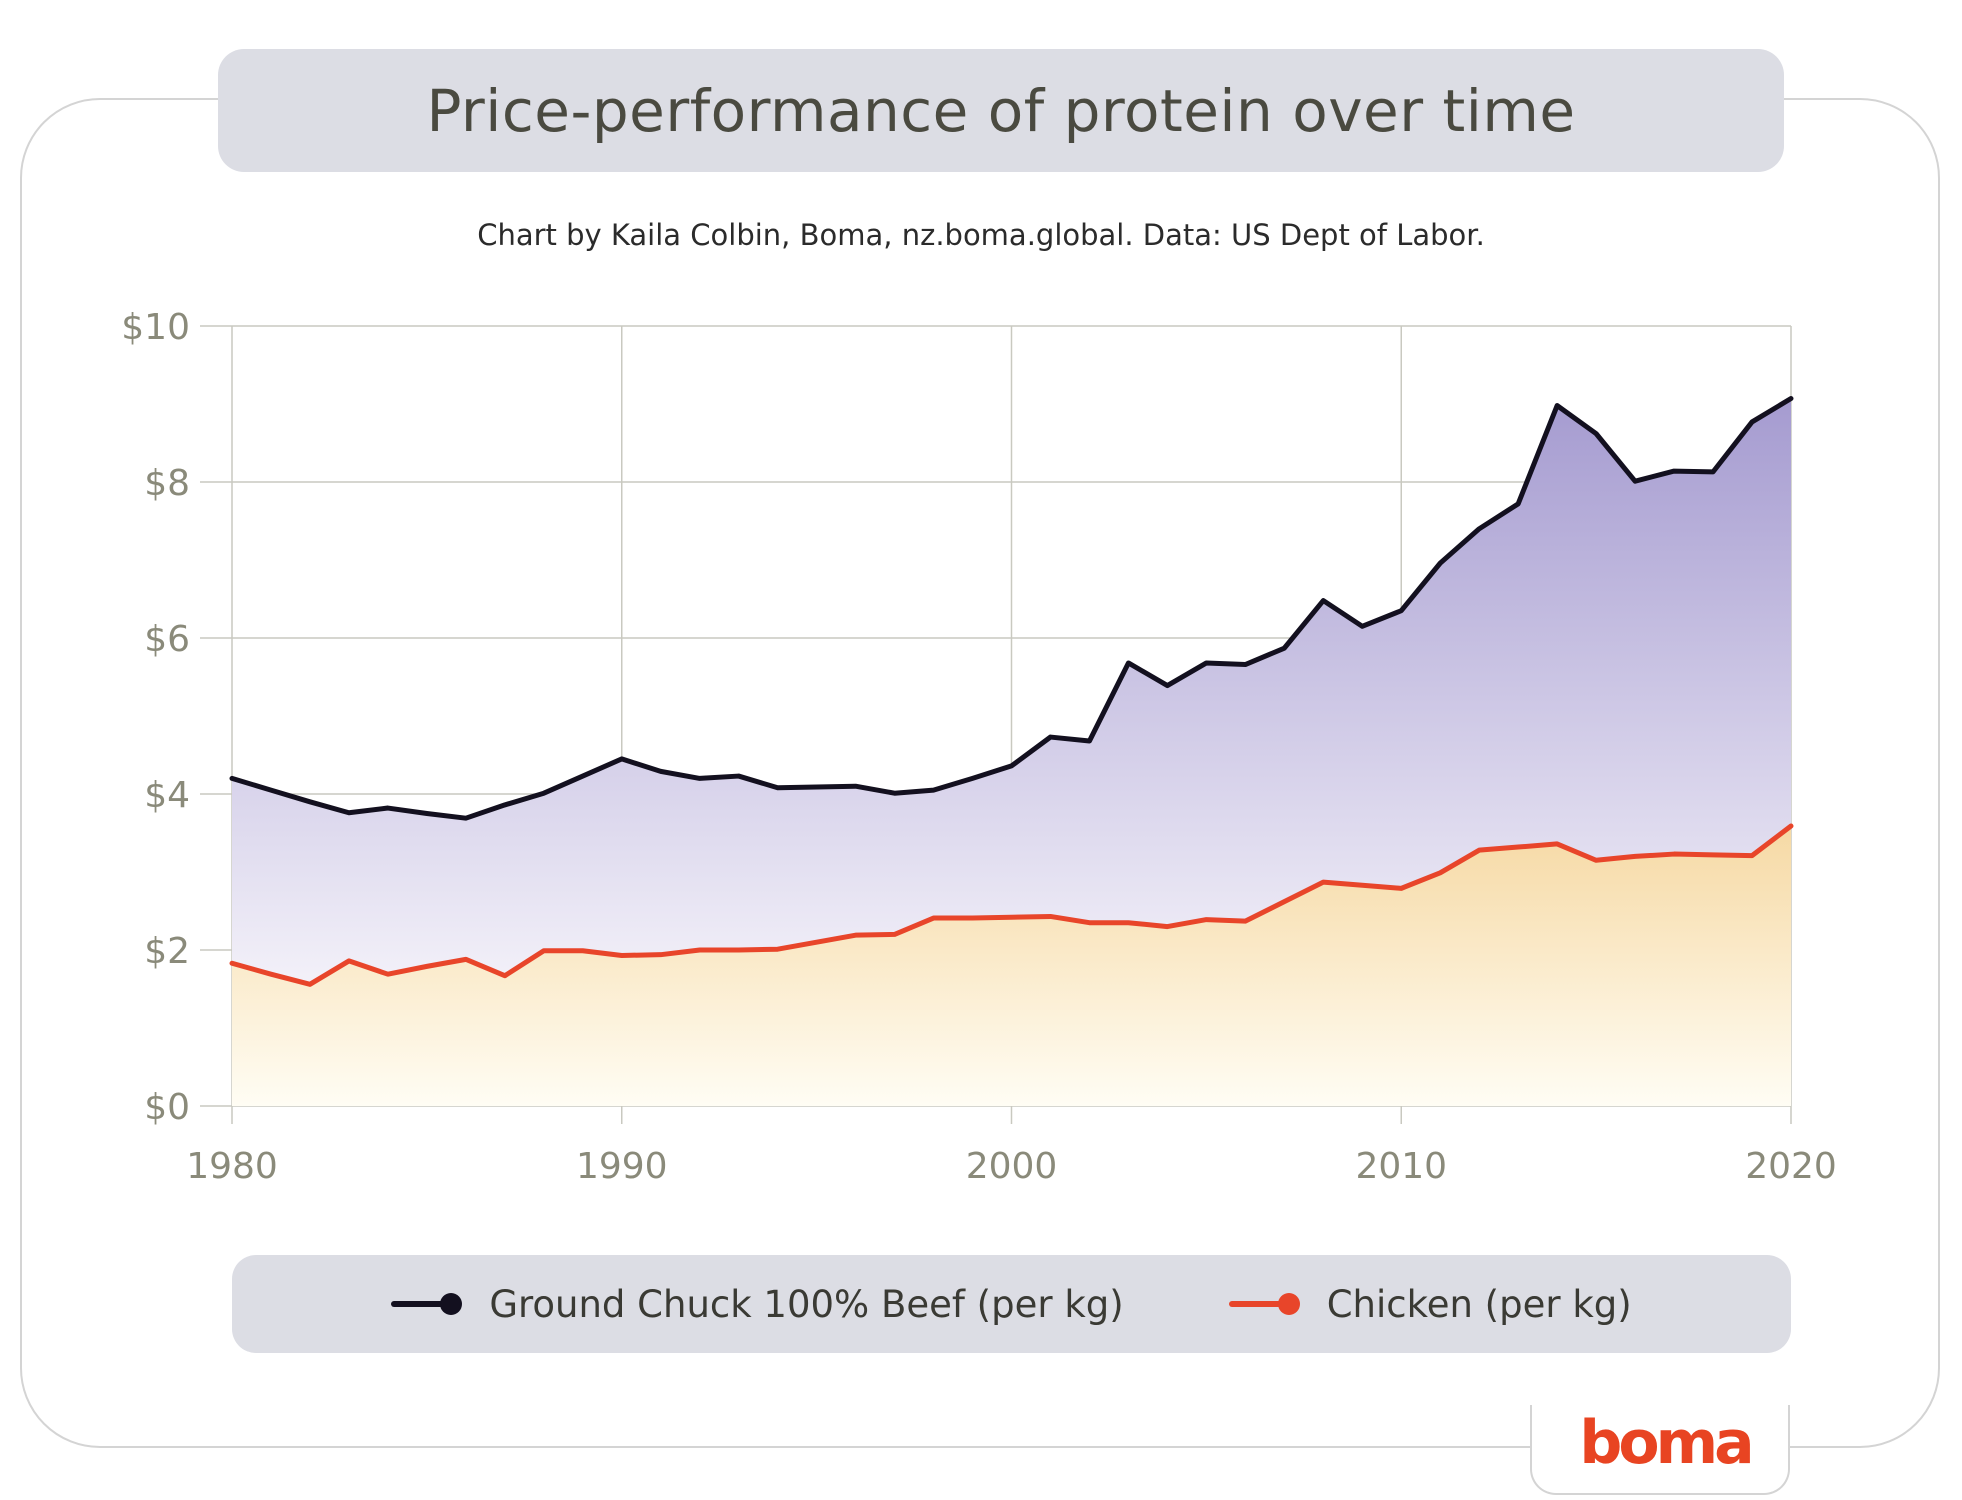 The width and height of the screenshot is (1962, 1500). I want to click on y-tick-label: $6, so click(167, 639).